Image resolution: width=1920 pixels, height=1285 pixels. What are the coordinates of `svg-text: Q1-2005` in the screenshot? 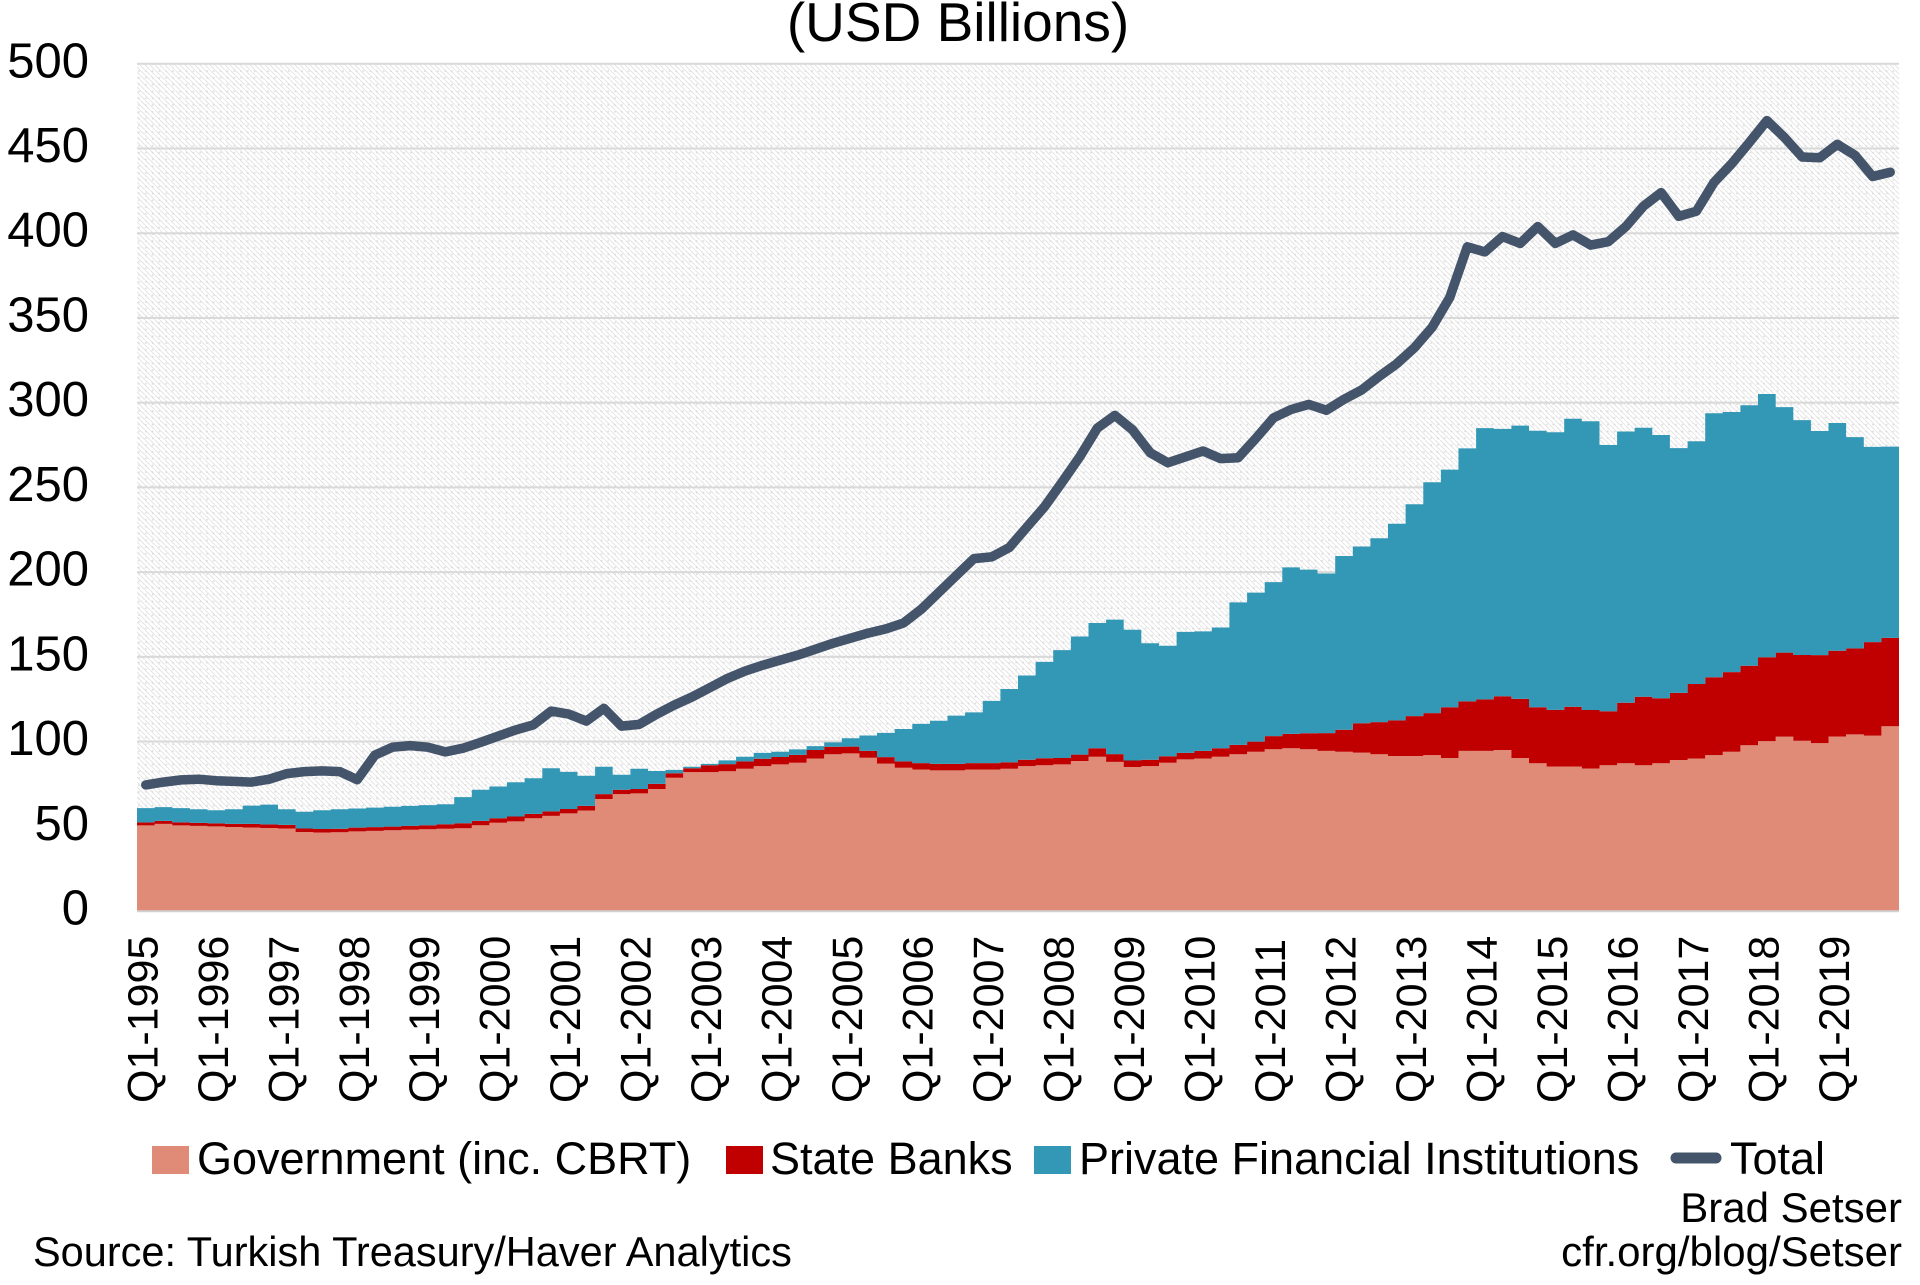 It's located at (848, 1019).